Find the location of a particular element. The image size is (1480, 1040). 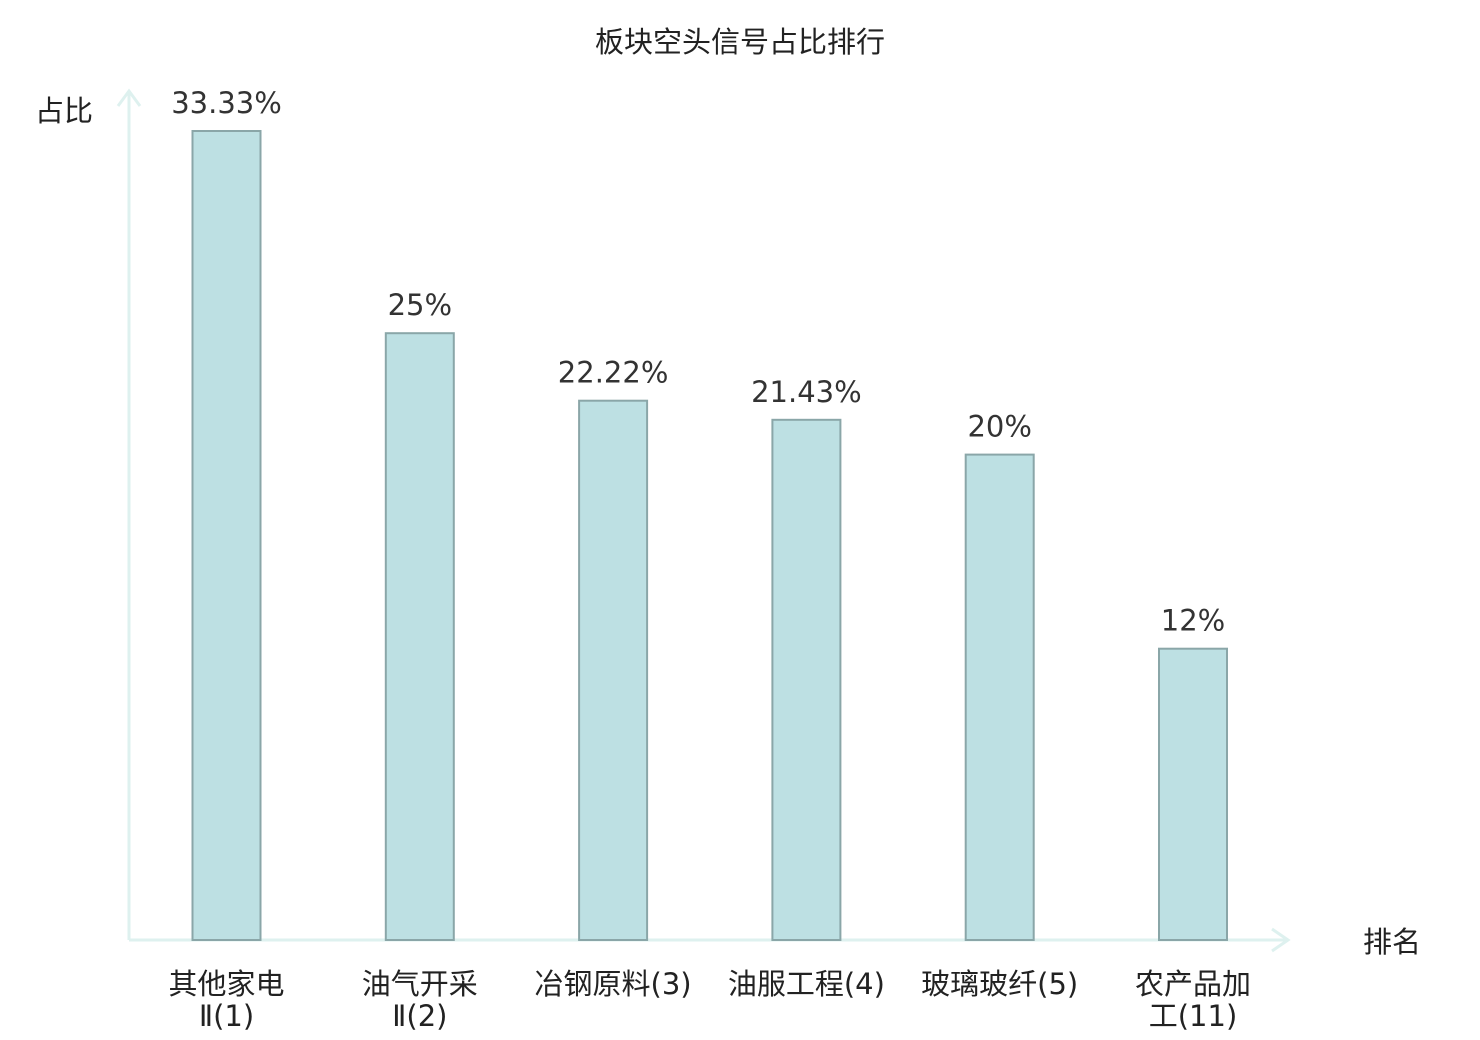

y-axis-label: 占比 is located at coordinates (64, 111).